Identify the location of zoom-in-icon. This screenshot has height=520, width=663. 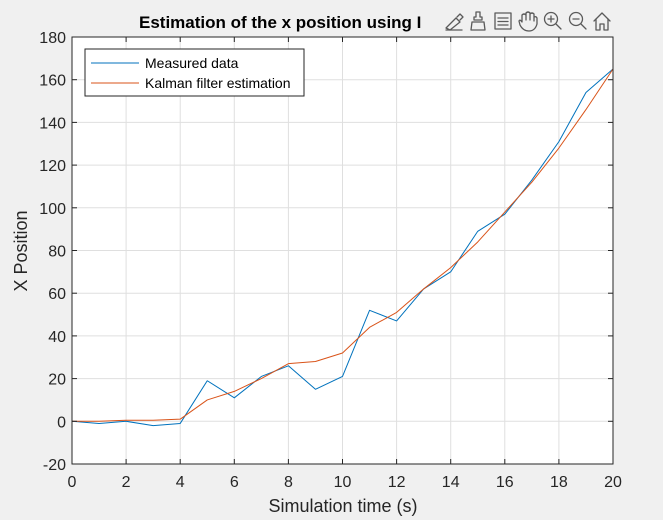
(553, 21).